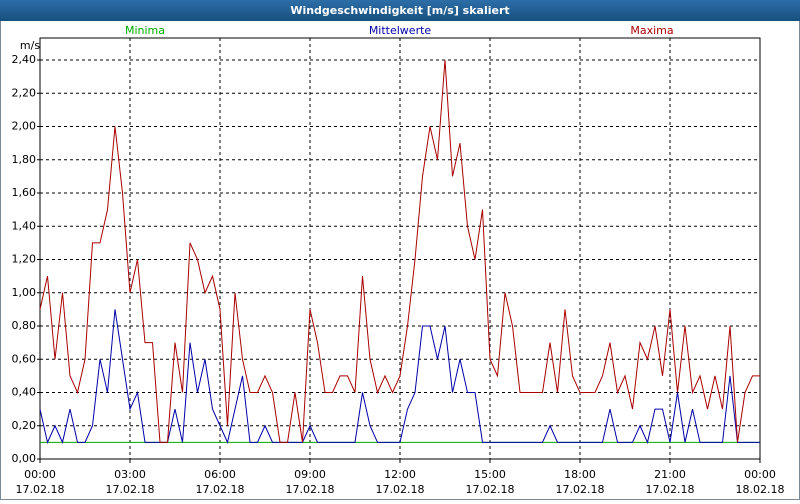 The width and height of the screenshot is (800, 504). Describe the element at coordinates (24, 92) in the screenshot. I see `y-tick-label: 2,20` at that location.